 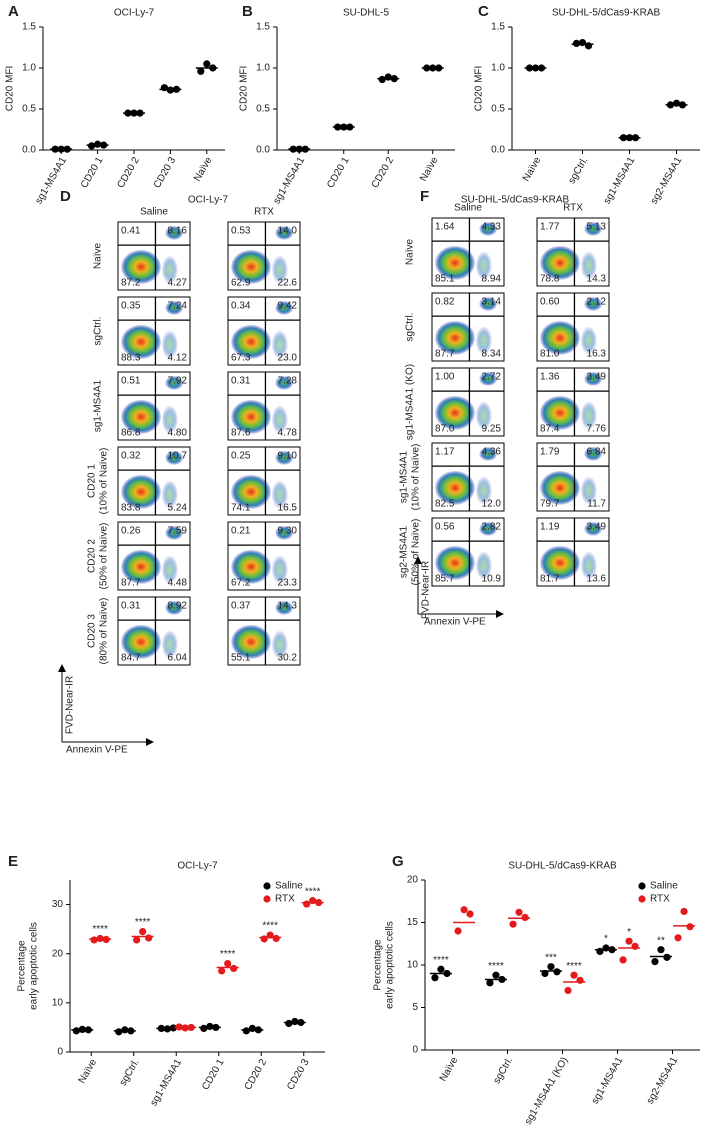 What do you see at coordinates (288, 381) in the screenshot?
I see `quadrant-percentage: 7.28` at bounding box center [288, 381].